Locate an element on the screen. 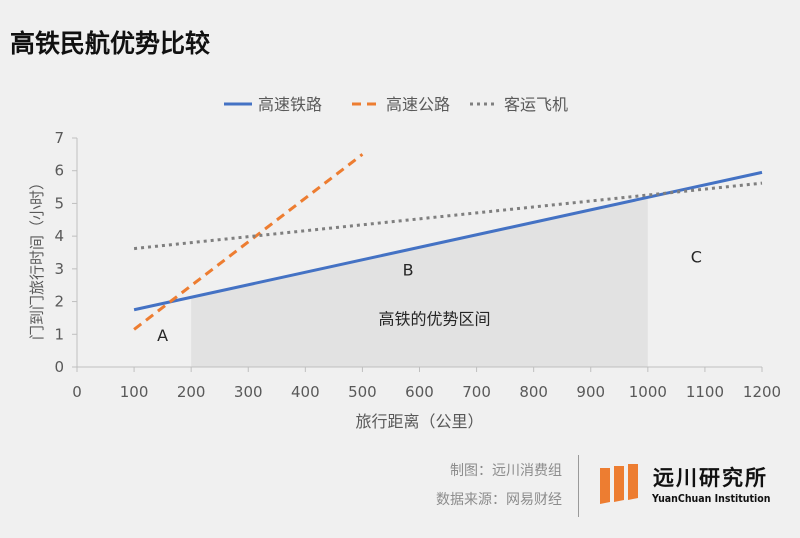  x-tick-label: 200 is located at coordinates (191, 392).